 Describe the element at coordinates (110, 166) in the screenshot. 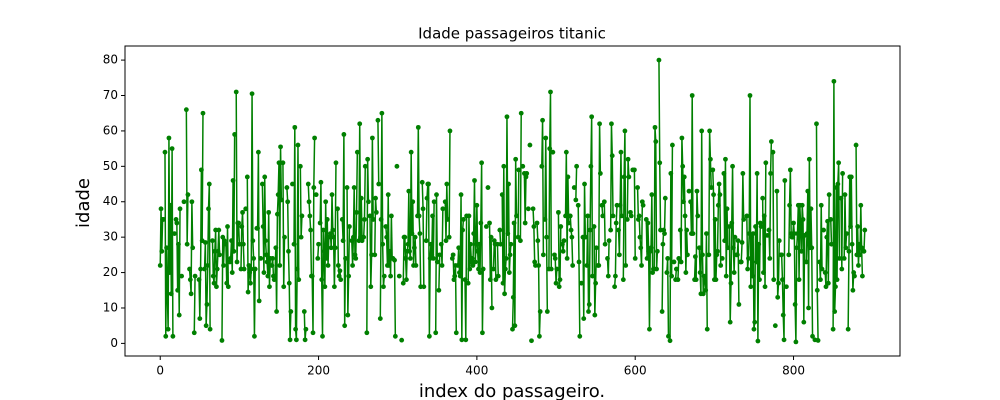

I see `y-tick-label: 50` at that location.